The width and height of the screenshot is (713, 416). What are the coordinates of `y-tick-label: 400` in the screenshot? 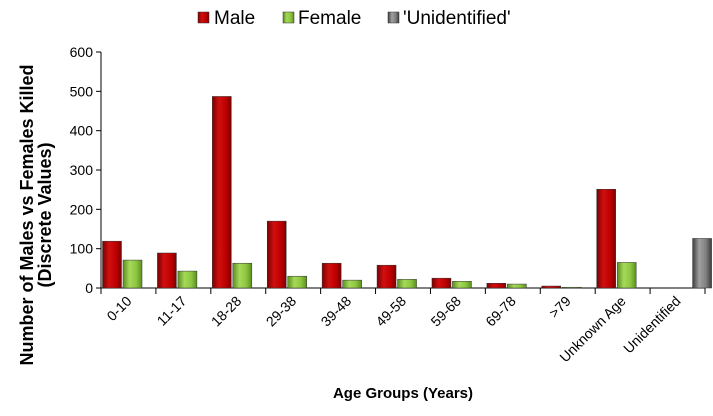 It's located at (82, 131).